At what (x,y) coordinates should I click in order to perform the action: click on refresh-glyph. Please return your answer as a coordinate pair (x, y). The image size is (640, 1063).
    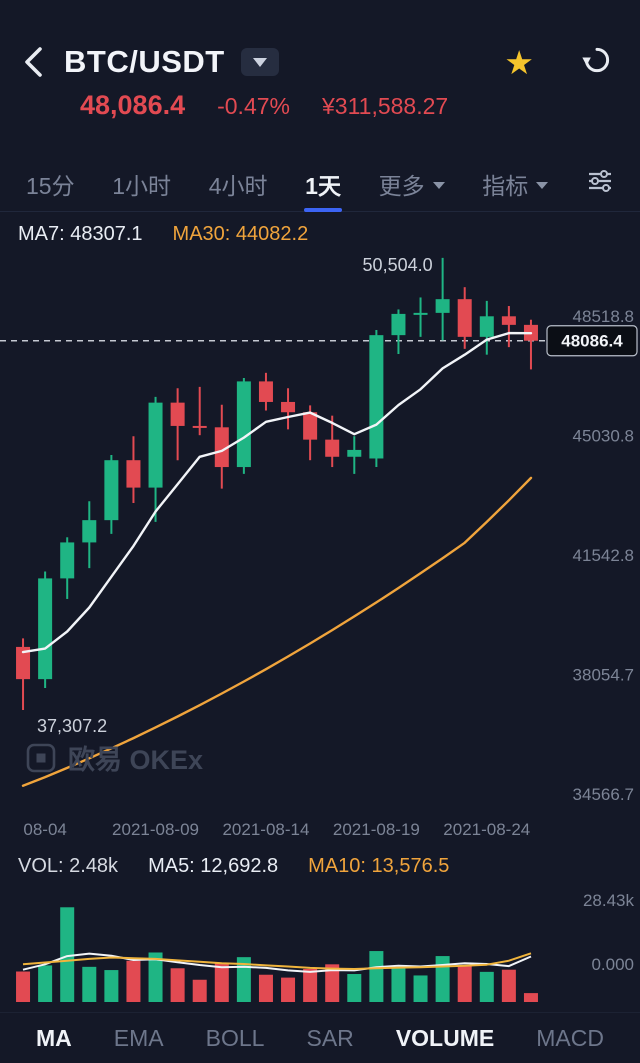
    Looking at the image, I should click on (596, 59).